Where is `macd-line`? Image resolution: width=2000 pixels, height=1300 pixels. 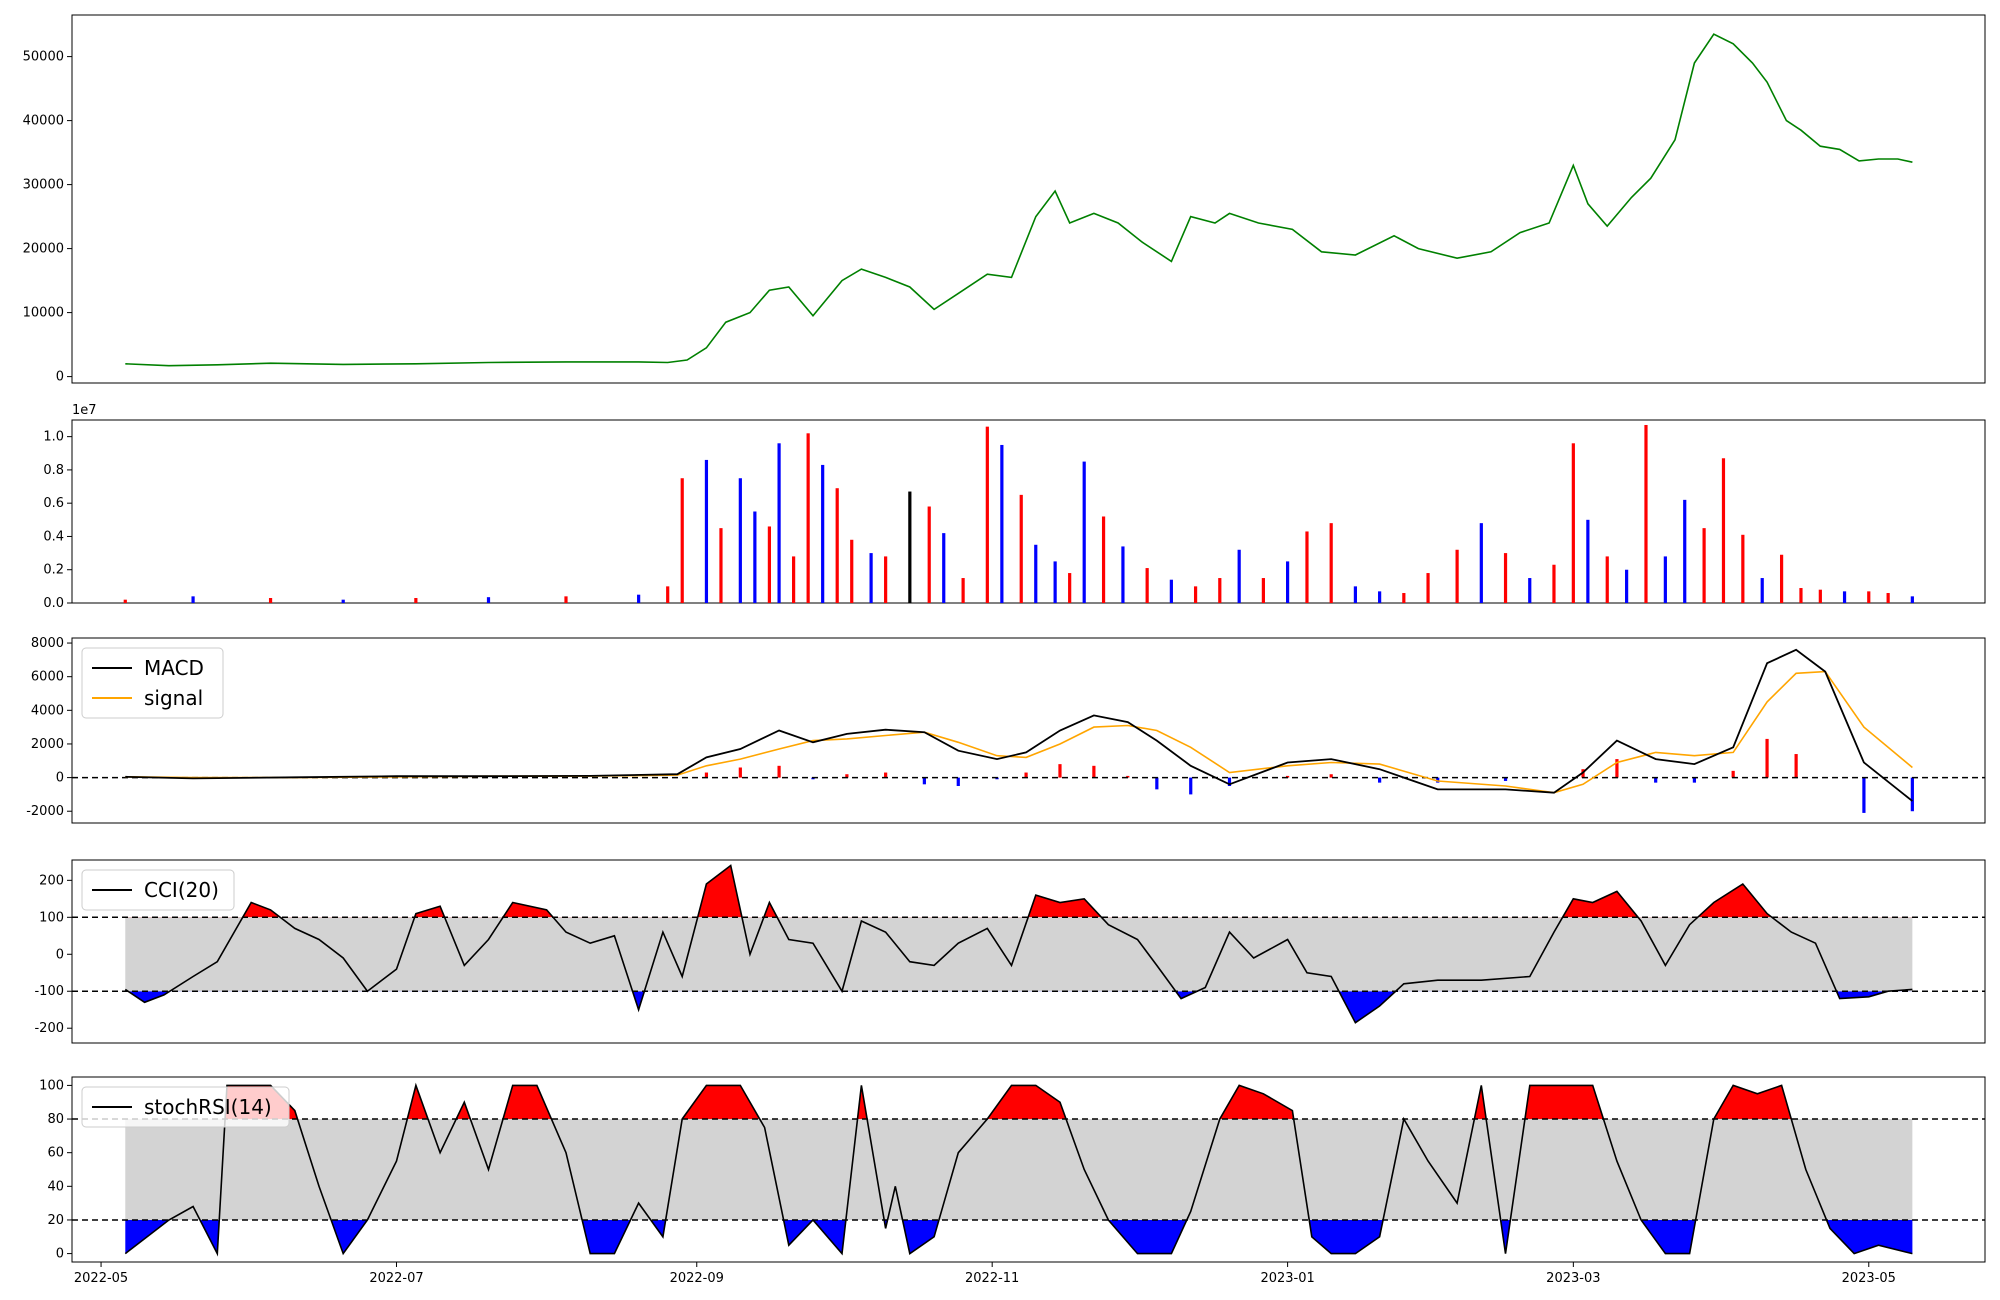
macd-line is located at coordinates (1019, 725).